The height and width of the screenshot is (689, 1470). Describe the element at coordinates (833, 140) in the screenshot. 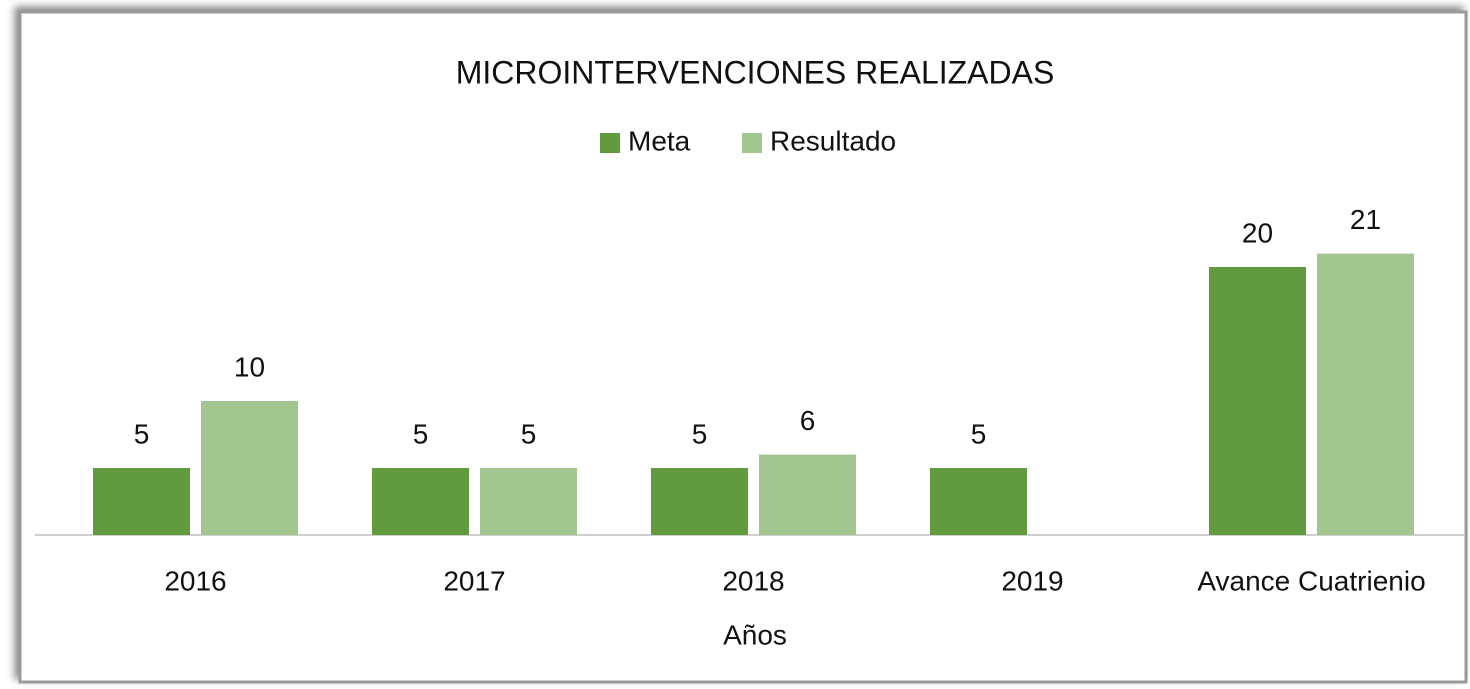

I see `legend-label: Resultado` at that location.